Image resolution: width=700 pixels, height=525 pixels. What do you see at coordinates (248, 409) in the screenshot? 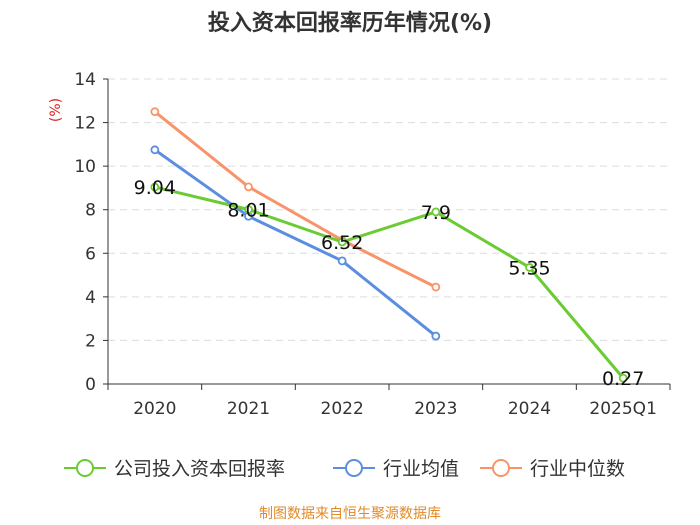
I see `x-tick-label: 2021` at bounding box center [248, 409].